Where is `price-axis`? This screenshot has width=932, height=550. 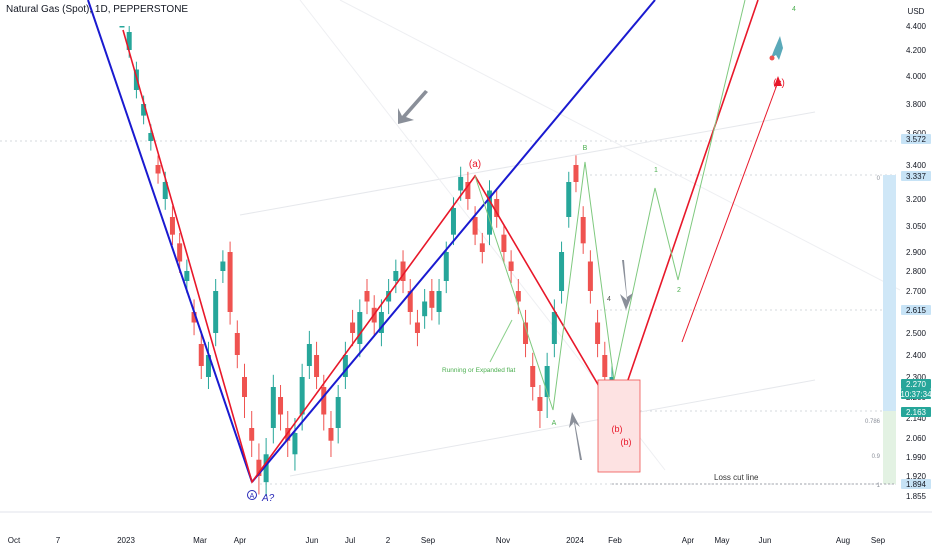
price-axis is located at coordinates (916, 256).